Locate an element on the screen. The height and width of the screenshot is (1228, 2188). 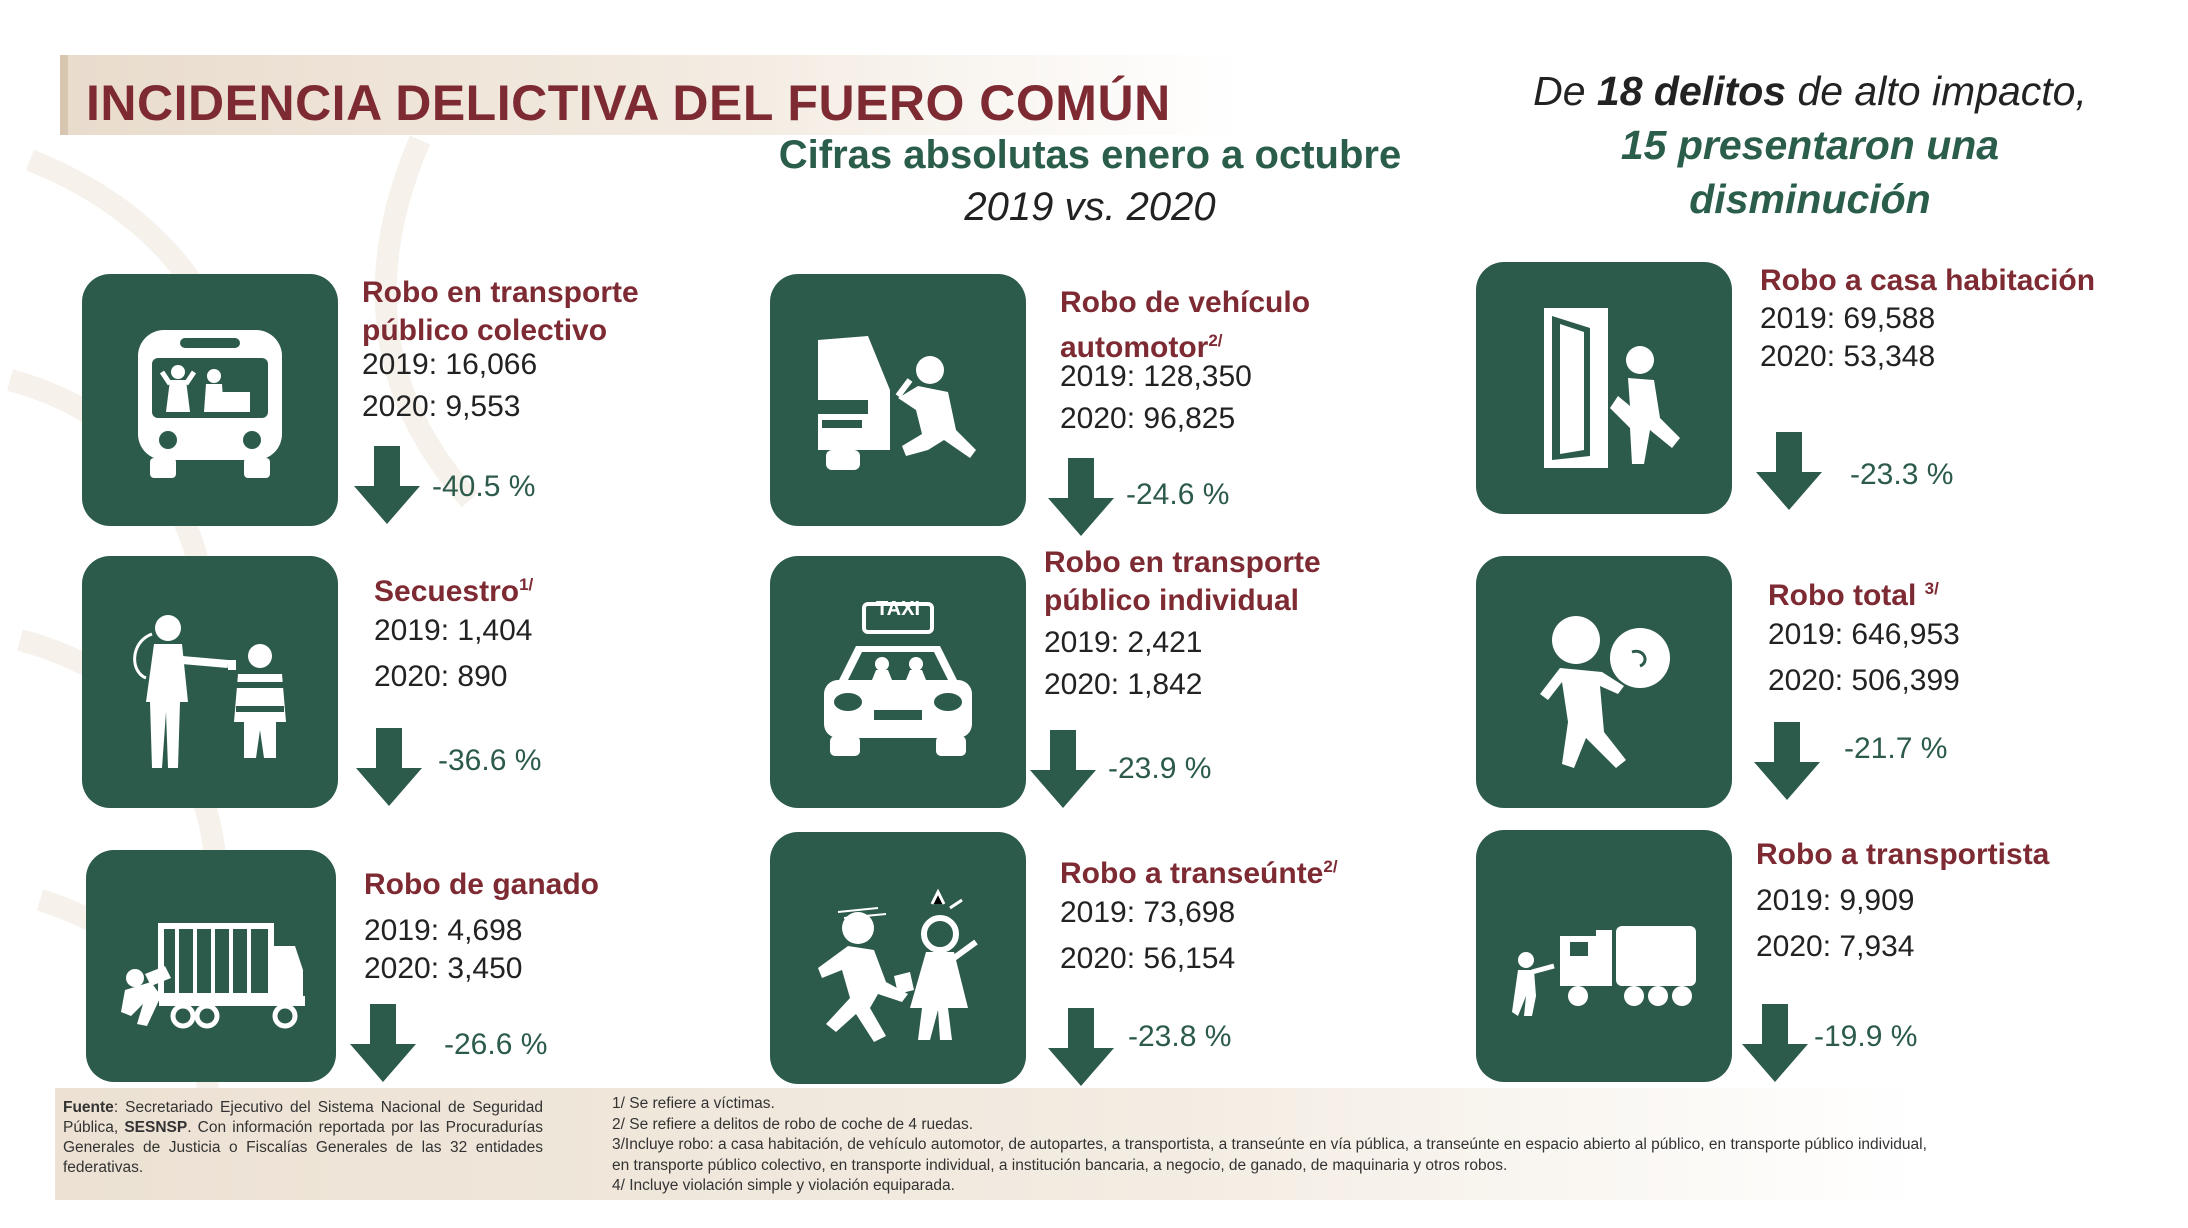
headline-bold: 18 delitos is located at coordinates (1691, 91).